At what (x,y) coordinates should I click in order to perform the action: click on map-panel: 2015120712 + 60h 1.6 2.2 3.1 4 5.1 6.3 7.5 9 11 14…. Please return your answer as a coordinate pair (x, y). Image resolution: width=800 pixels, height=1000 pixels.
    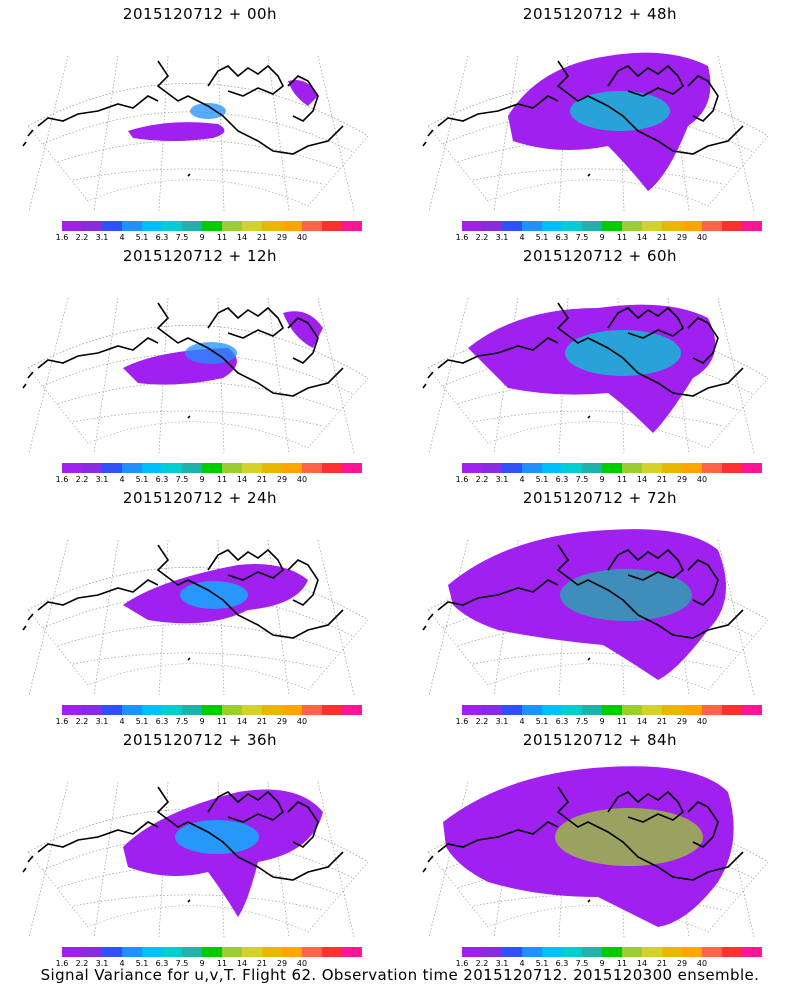
    Looking at the image, I should click on (600, 363).